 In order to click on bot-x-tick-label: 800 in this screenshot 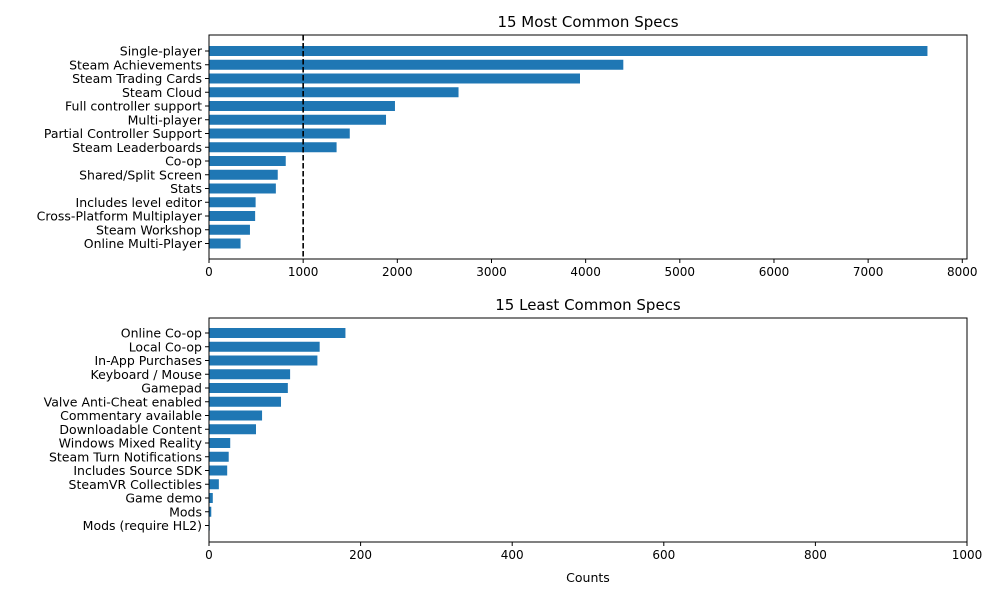, I will do `click(815, 555)`.